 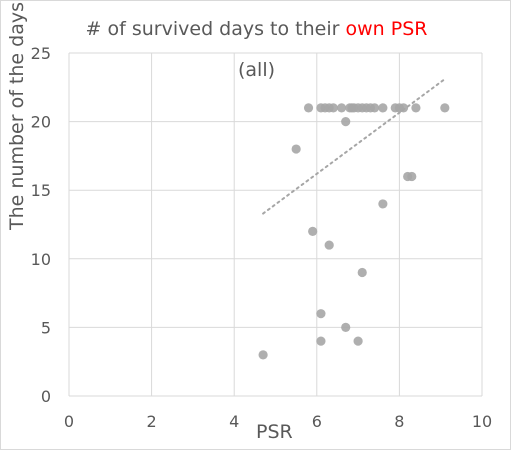 I want to click on y-tick-label: 10, so click(x=41, y=259).